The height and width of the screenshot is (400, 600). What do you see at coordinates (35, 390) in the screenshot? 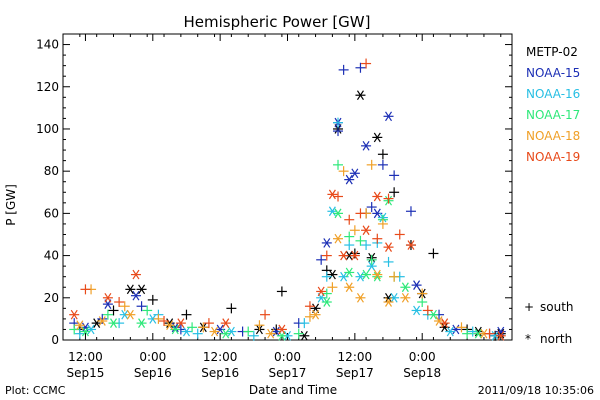
I see `plot-credit: Plot: CCMC` at bounding box center [35, 390].